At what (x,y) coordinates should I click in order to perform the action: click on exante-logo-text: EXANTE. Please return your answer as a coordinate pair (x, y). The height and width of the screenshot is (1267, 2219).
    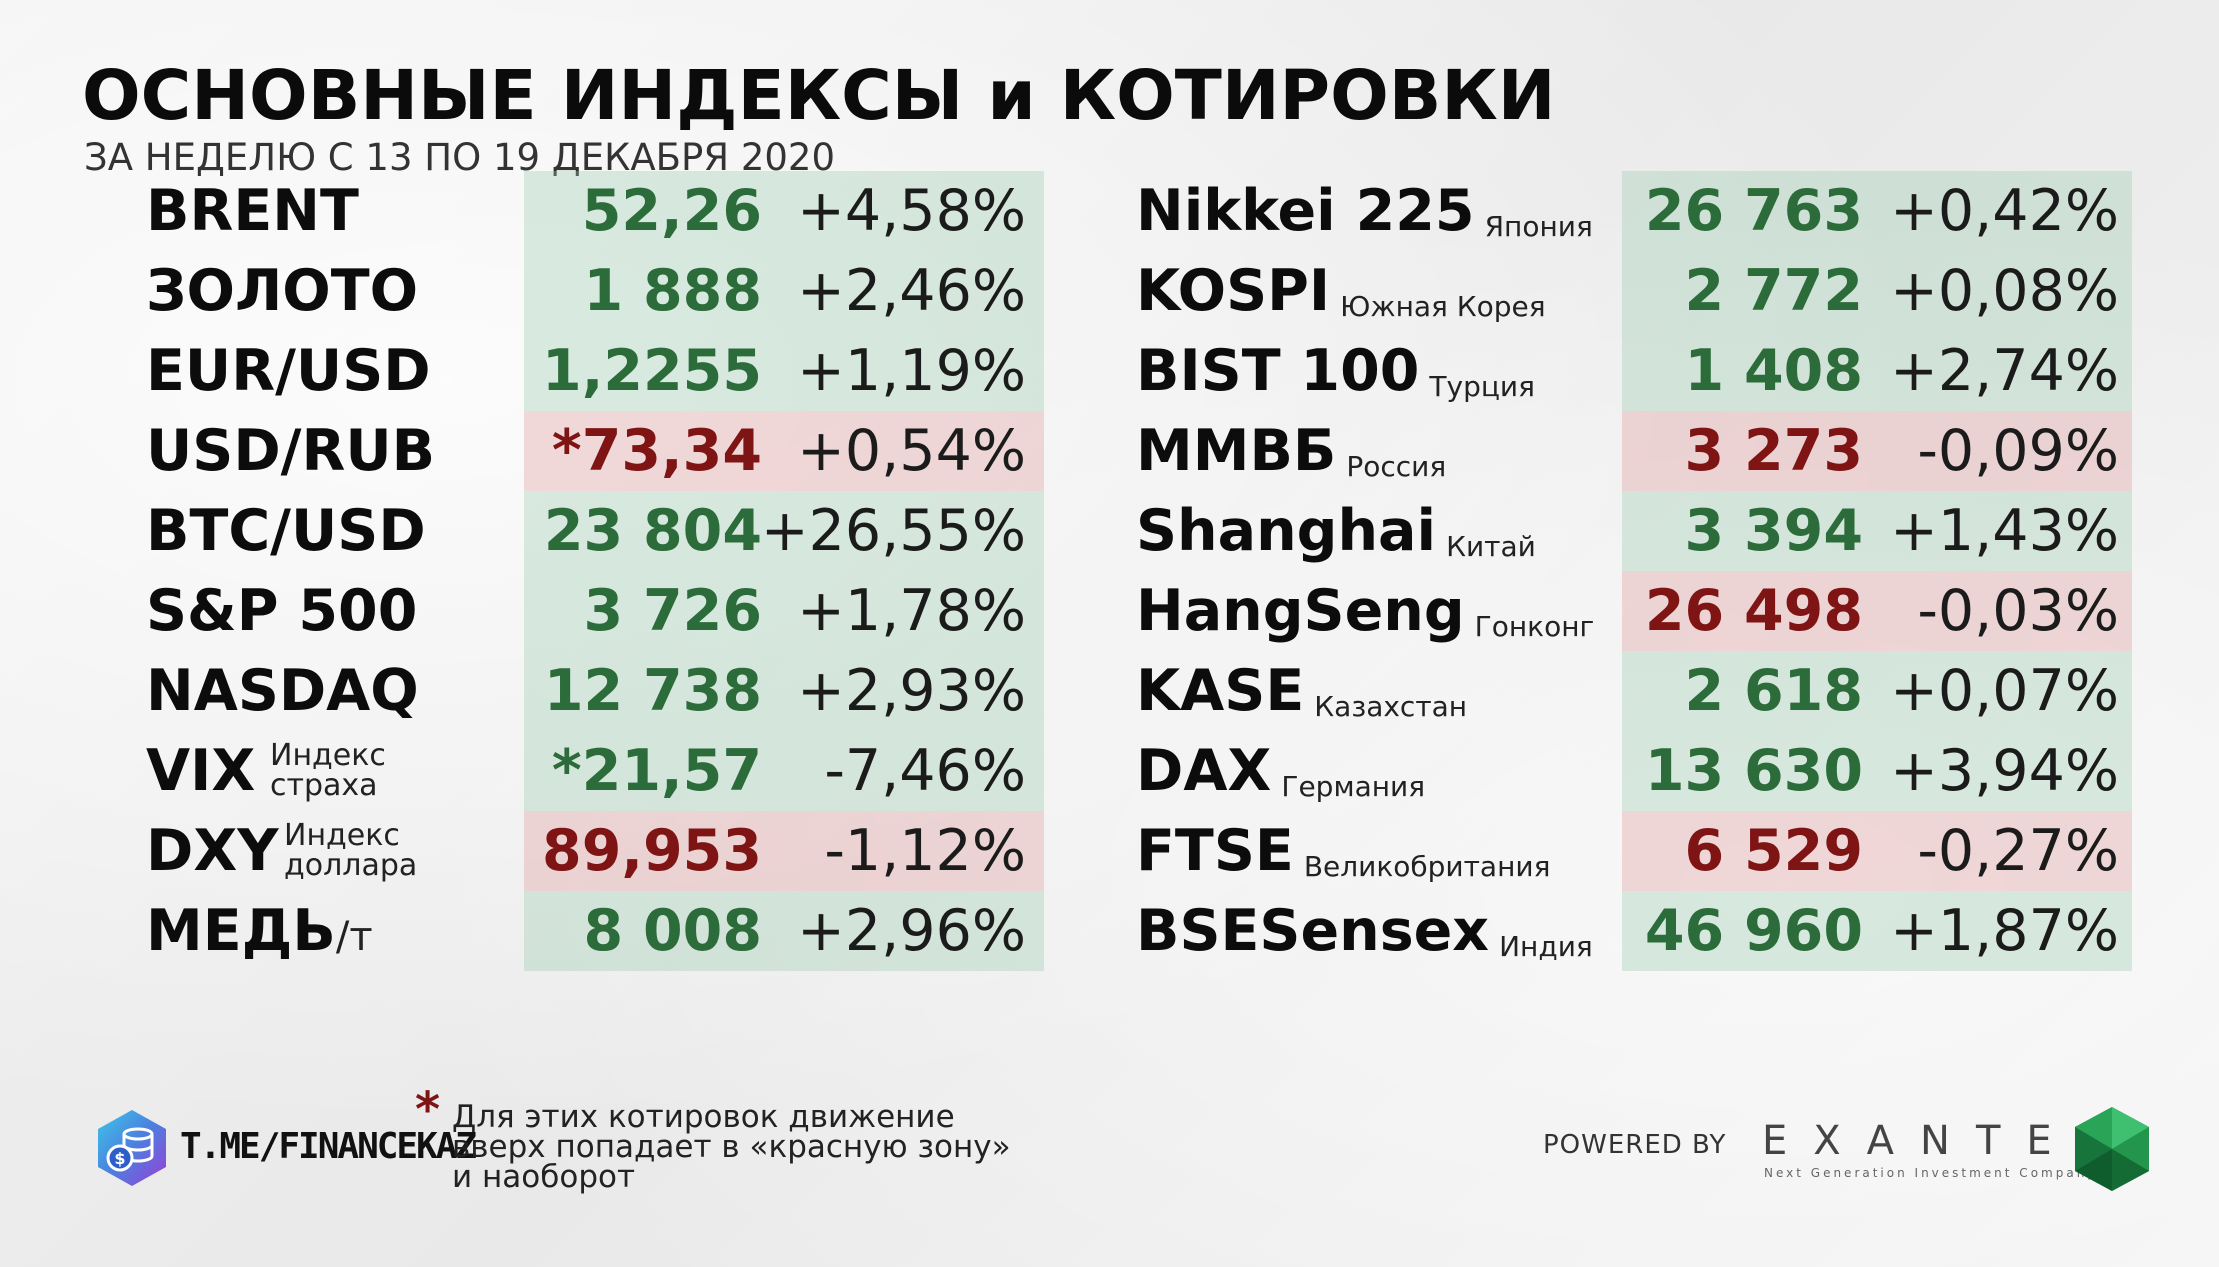
    Looking at the image, I should click on (1920, 1141).